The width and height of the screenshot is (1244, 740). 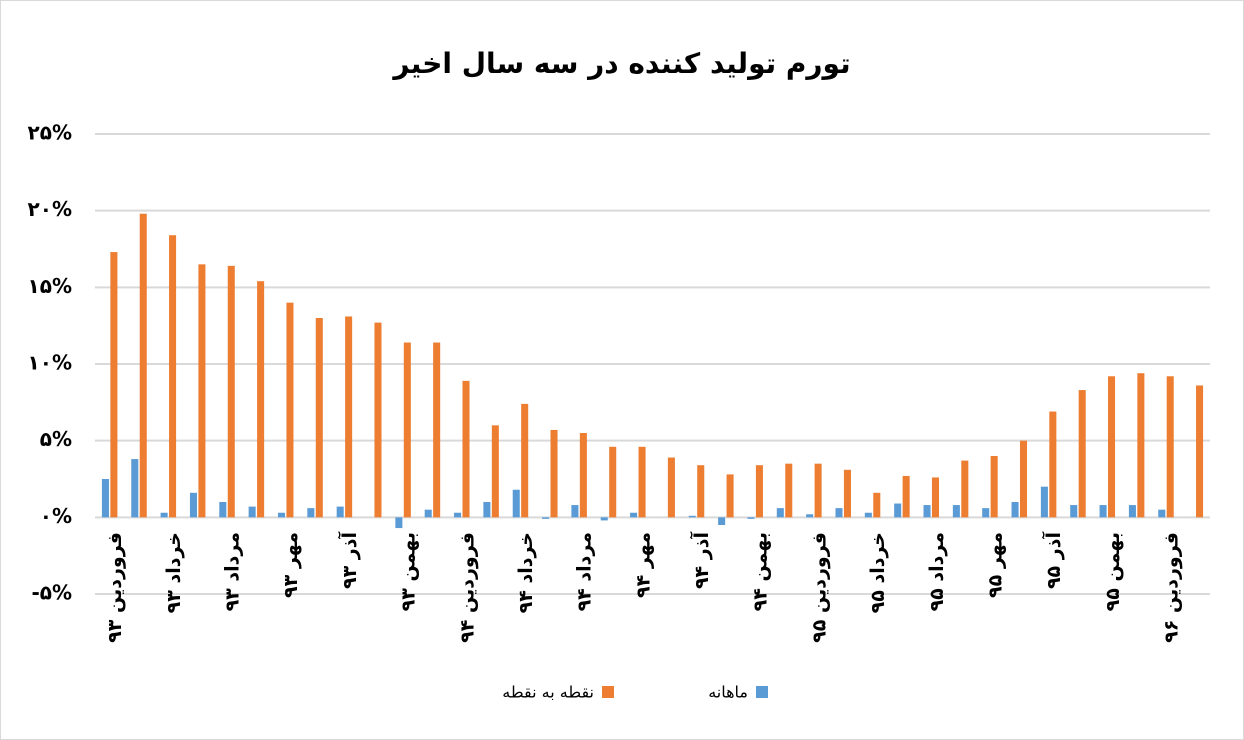 I want to click on x-tick-label: مهر ۹۴, so click(x=643, y=565).